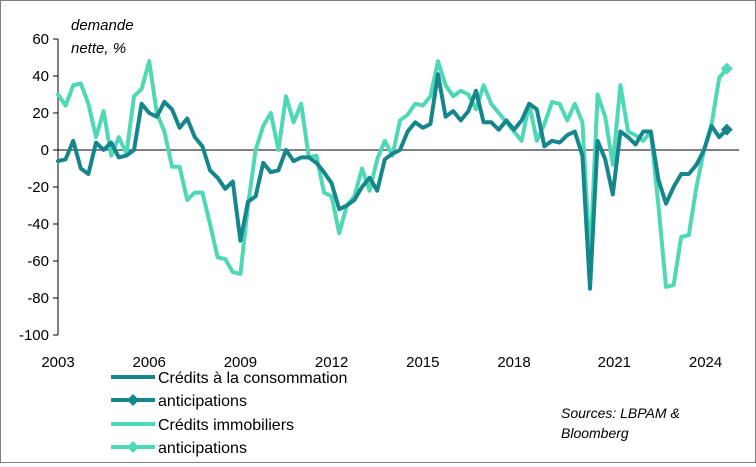  What do you see at coordinates (726, 68) in the screenshot?
I see `marker-anticipations-immobiliers` at bounding box center [726, 68].